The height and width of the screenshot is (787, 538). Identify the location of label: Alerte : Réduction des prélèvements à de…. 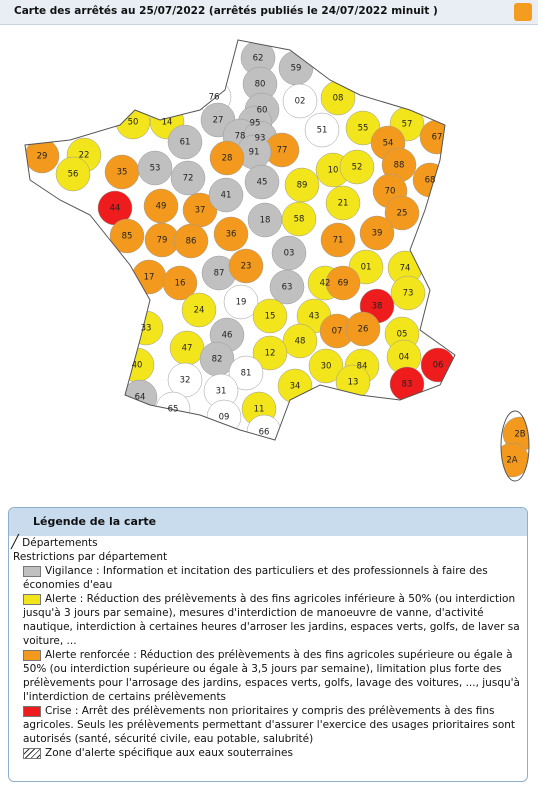
(271, 620).